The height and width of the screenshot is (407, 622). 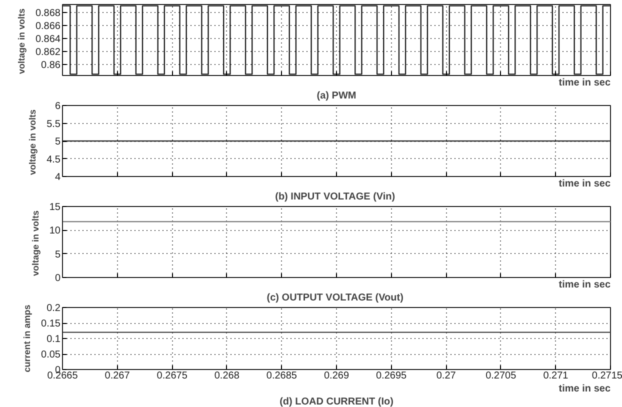 What do you see at coordinates (446, 376) in the screenshot?
I see `x-tick-label: 0.27` at bounding box center [446, 376].